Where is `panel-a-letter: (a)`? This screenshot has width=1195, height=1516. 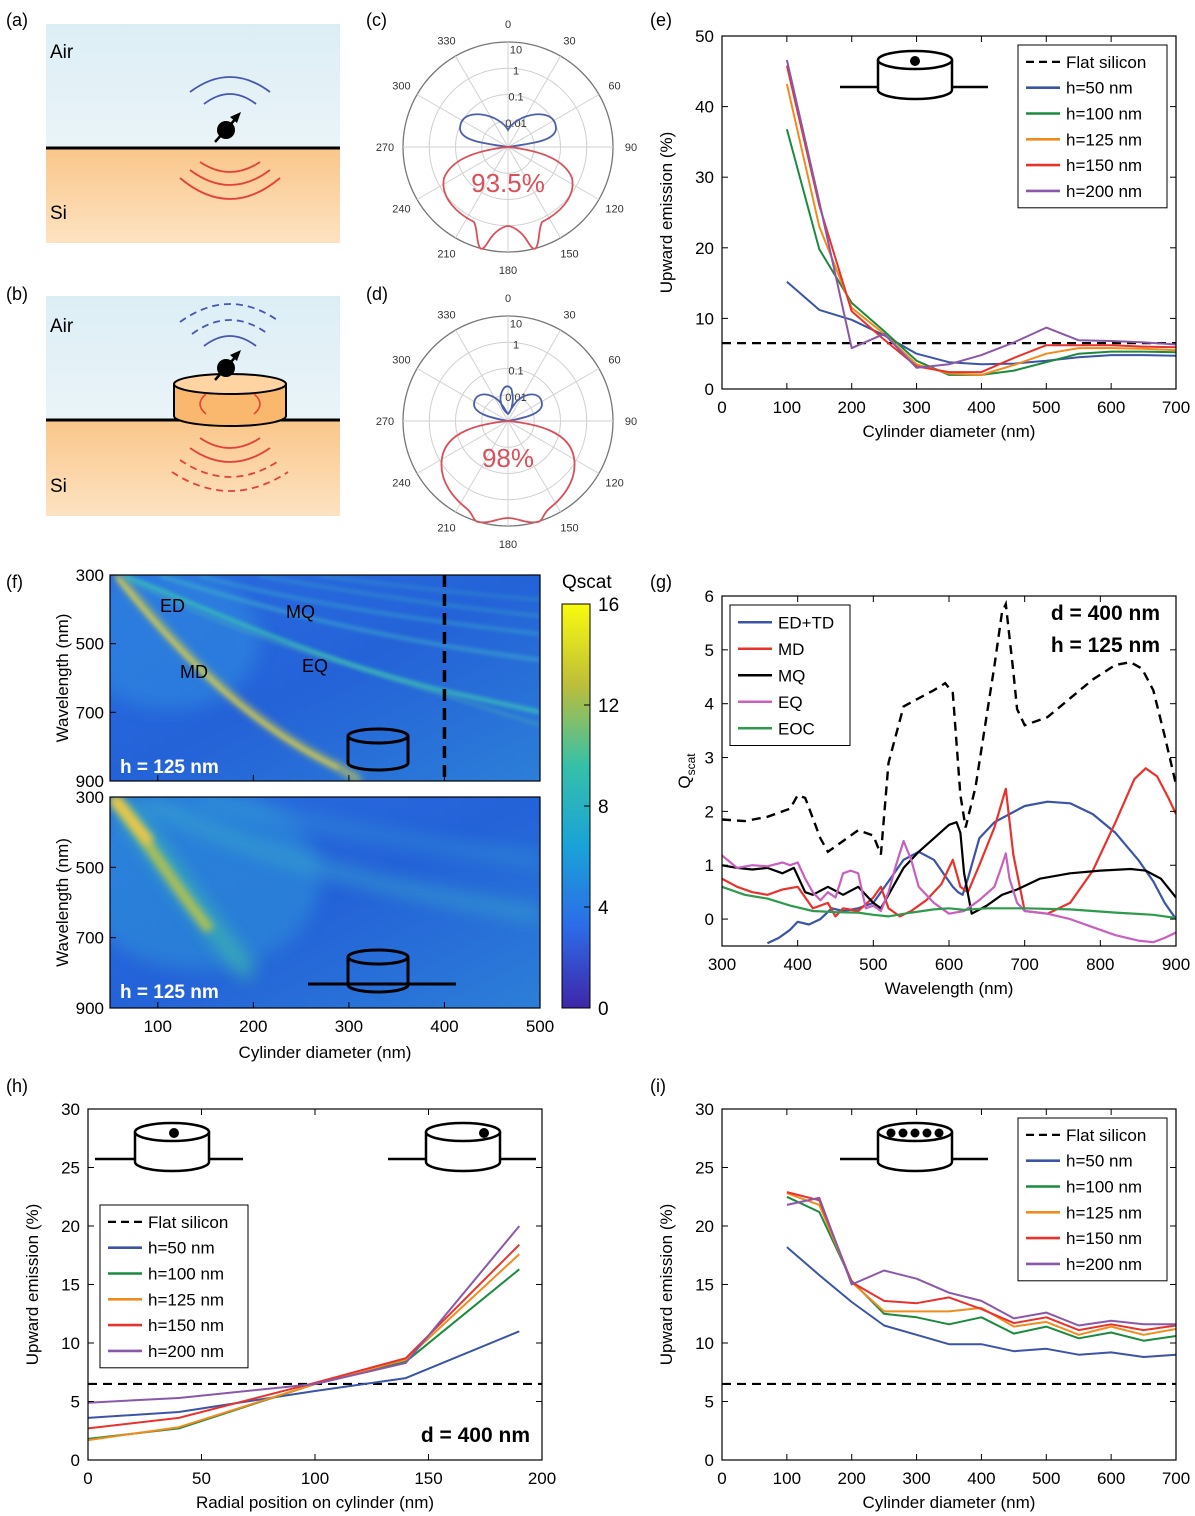
panel-a-letter: (a) is located at coordinates (17, 20).